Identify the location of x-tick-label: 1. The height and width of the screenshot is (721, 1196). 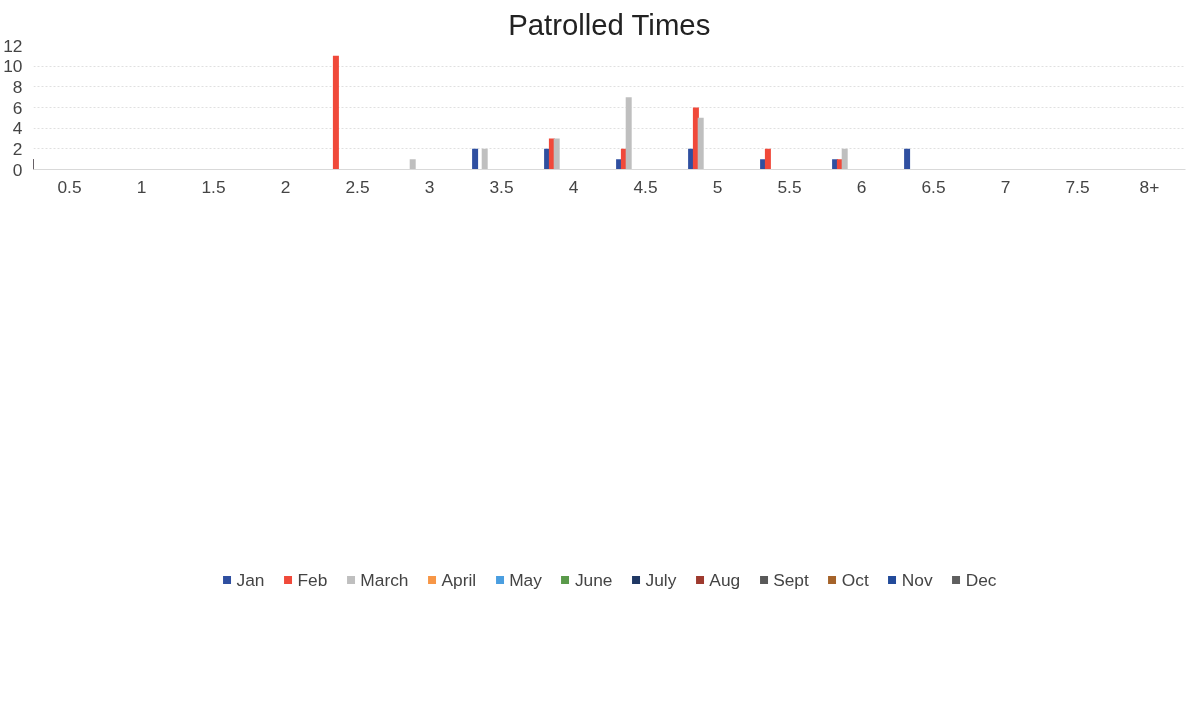
(141, 186).